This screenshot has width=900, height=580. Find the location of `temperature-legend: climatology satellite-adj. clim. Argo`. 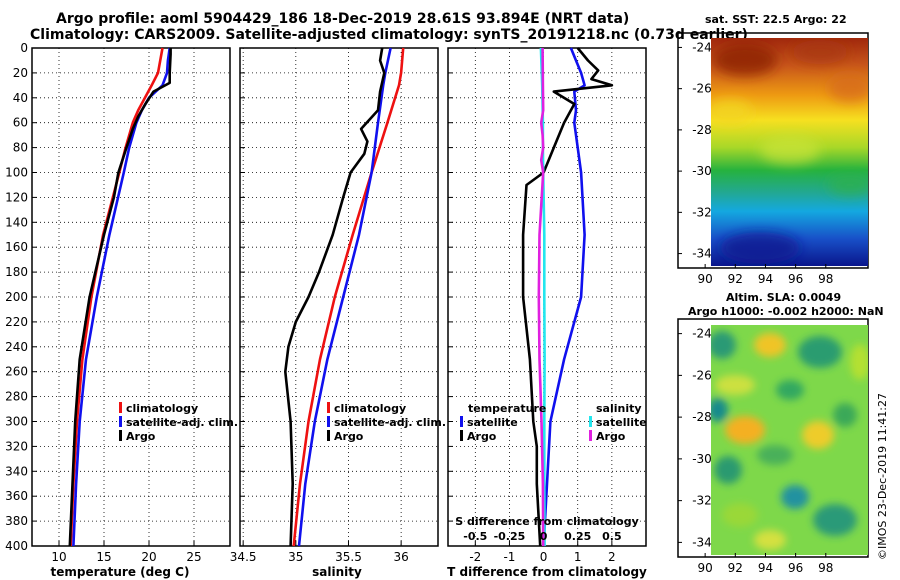

temperature-legend: climatology satellite-adj. clim. Argo is located at coordinates (178, 422).